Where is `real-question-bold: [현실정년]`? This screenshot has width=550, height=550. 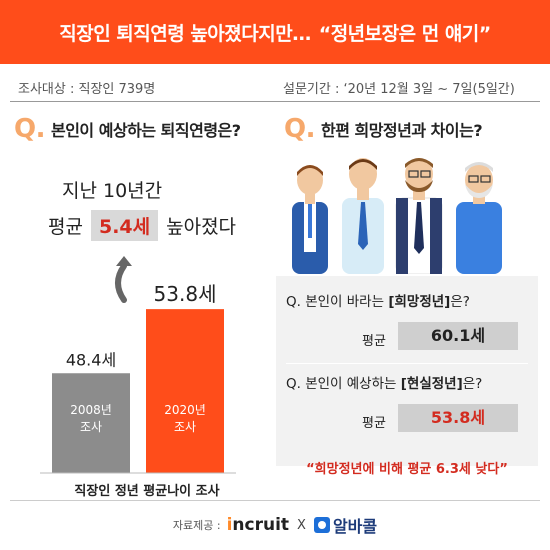
real-question-bold: [현실정년] is located at coordinates (431, 384).